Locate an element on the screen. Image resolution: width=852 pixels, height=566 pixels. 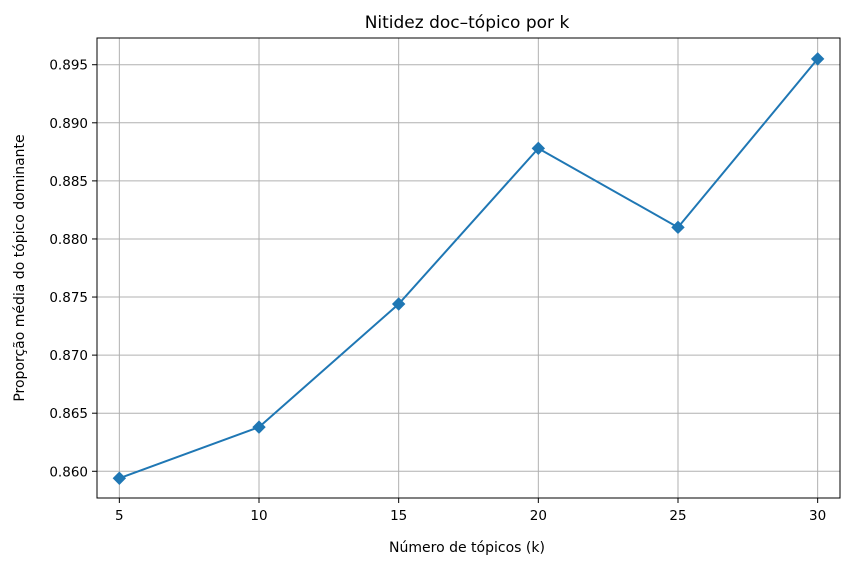
x-tick-label: 20 is located at coordinates (538, 516).